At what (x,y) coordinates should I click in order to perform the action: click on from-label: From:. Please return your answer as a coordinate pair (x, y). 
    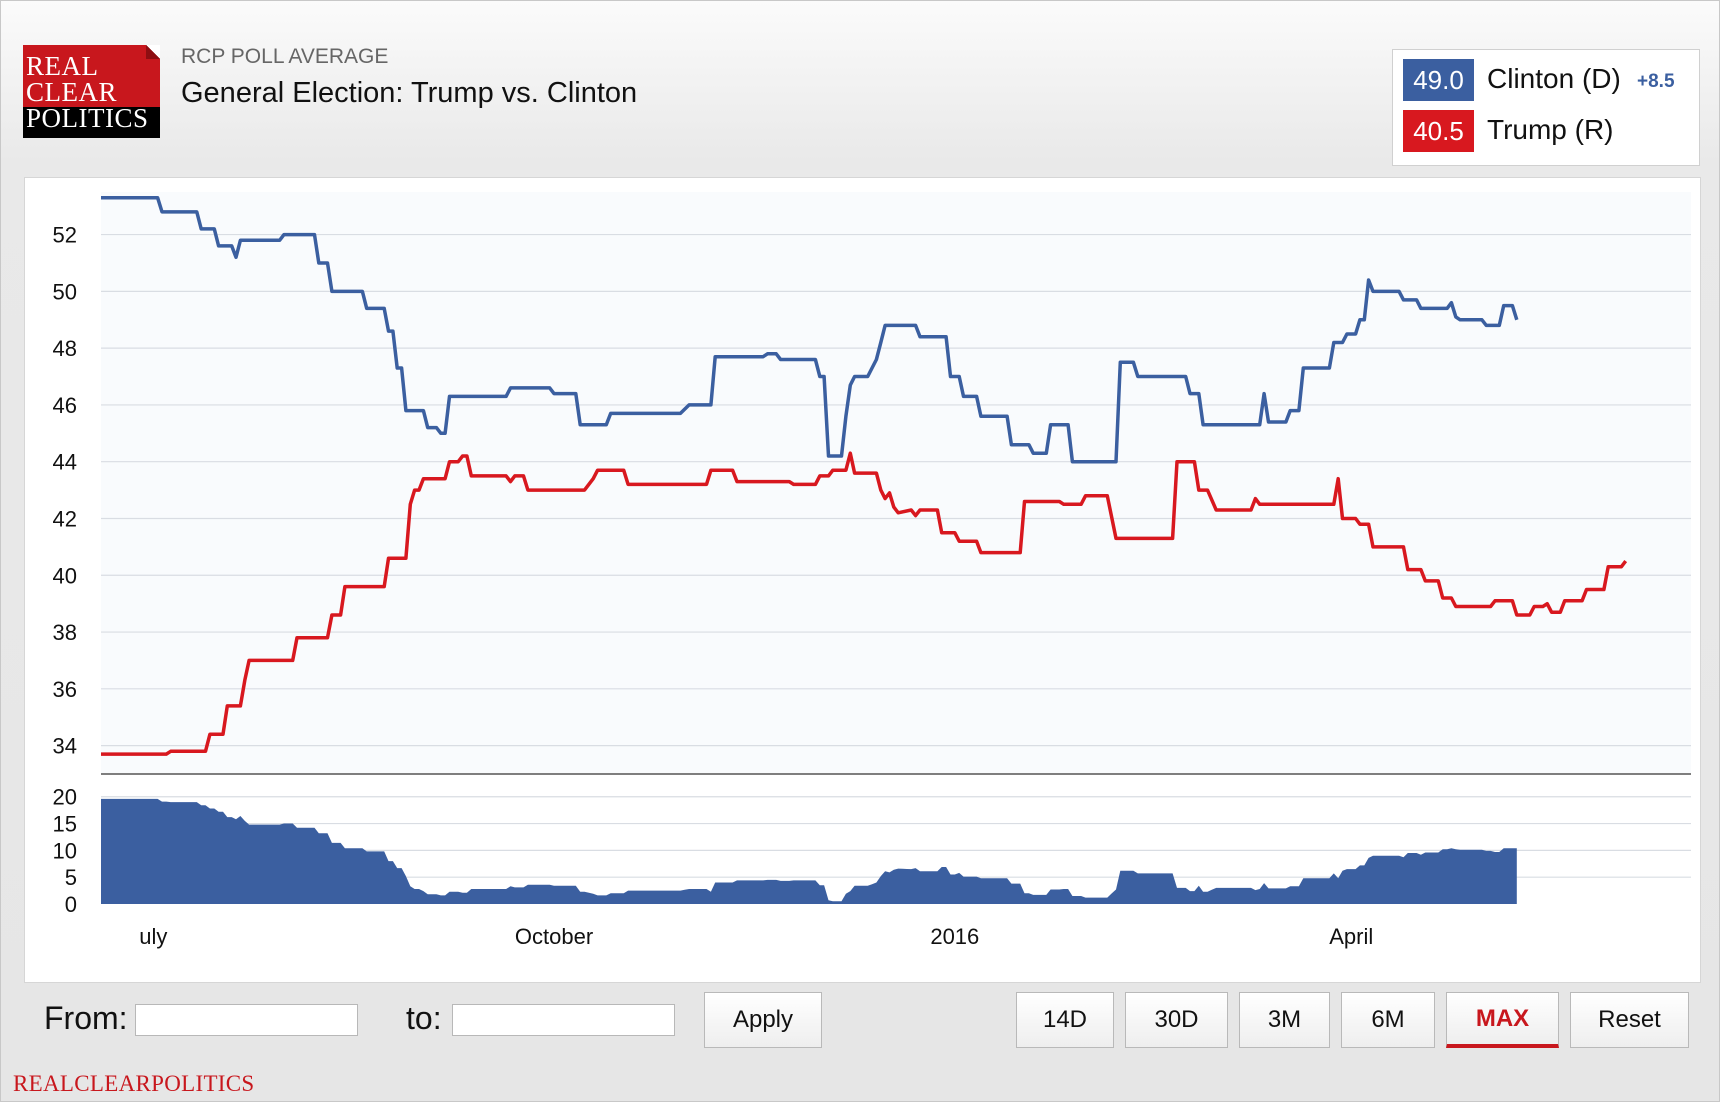
    Looking at the image, I should click on (86, 1018).